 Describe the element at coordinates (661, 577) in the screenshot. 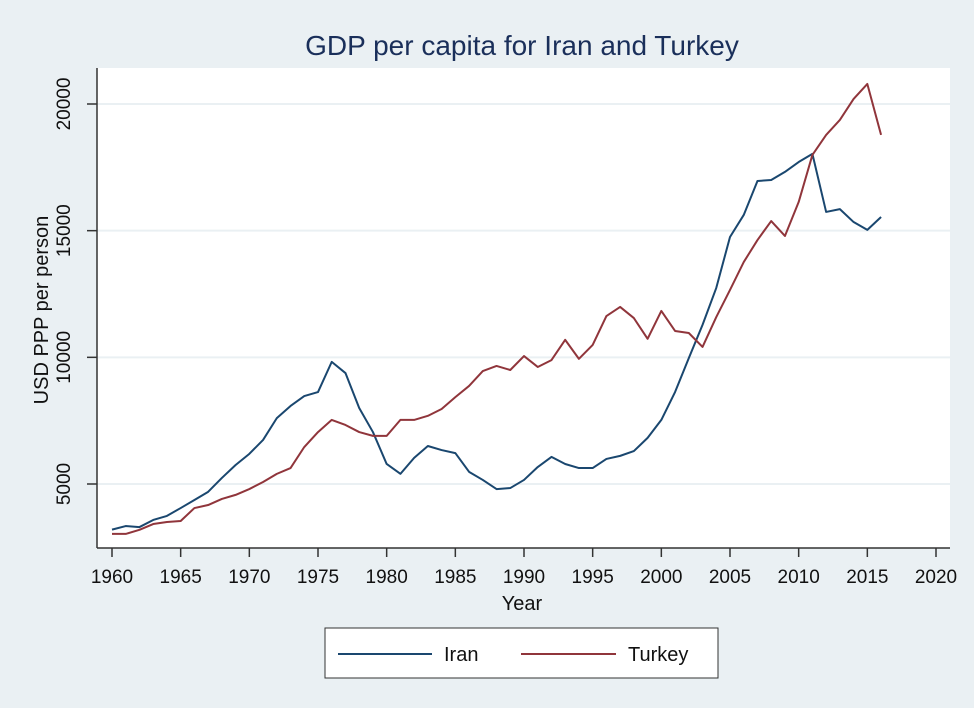

I see `x-tick-label: 2000` at that location.